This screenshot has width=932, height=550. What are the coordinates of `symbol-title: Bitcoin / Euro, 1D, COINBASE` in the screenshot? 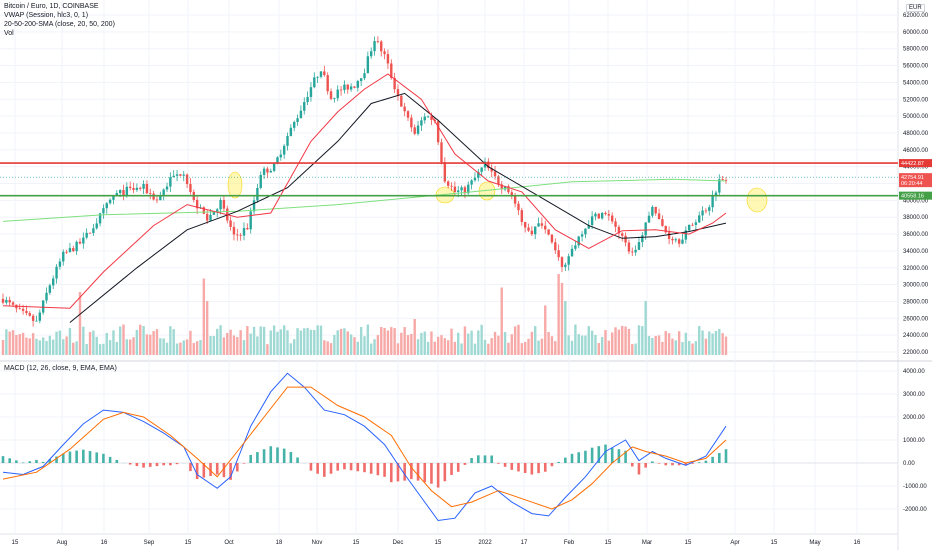 It's located at (51, 6).